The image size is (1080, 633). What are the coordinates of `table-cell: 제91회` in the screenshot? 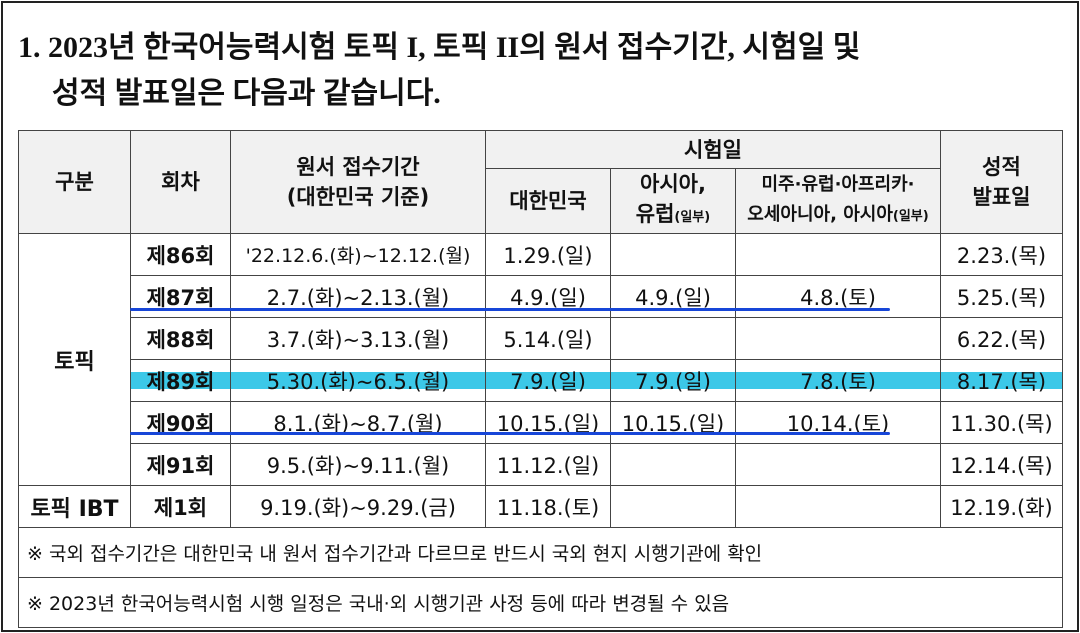 It's located at (180, 464).